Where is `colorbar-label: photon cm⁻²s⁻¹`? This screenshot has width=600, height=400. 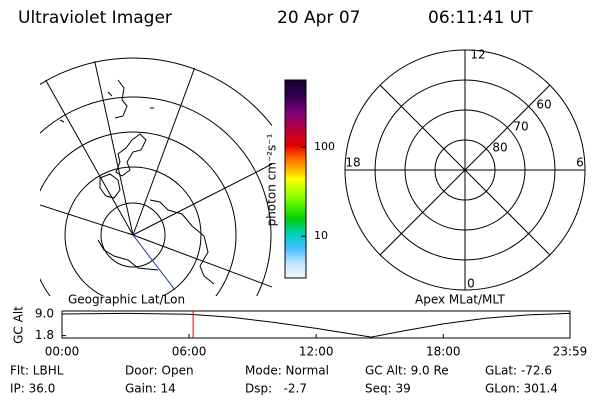
colorbar-label: photon cm⁻²s⁻¹ is located at coordinates (272, 179).